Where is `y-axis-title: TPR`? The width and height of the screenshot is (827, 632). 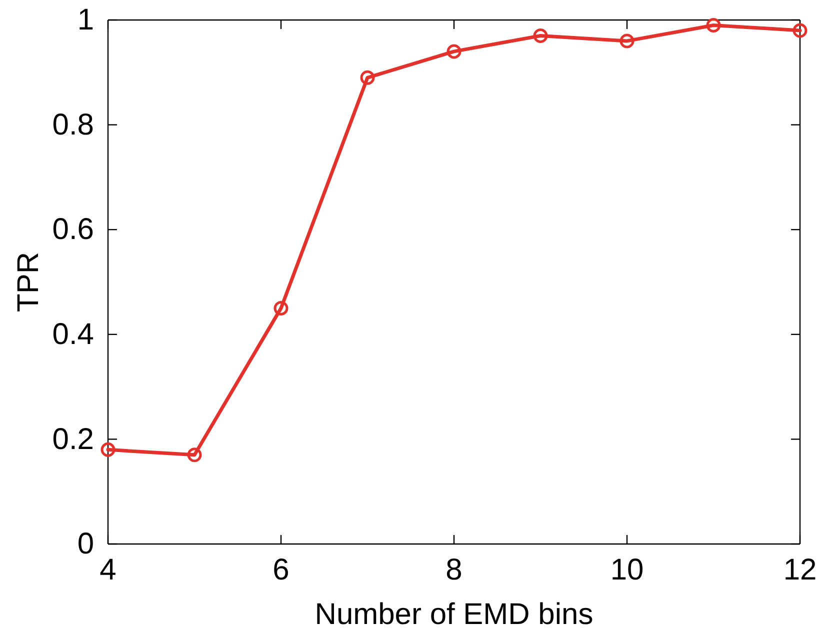
y-axis-title: TPR is located at coordinates (28, 282).